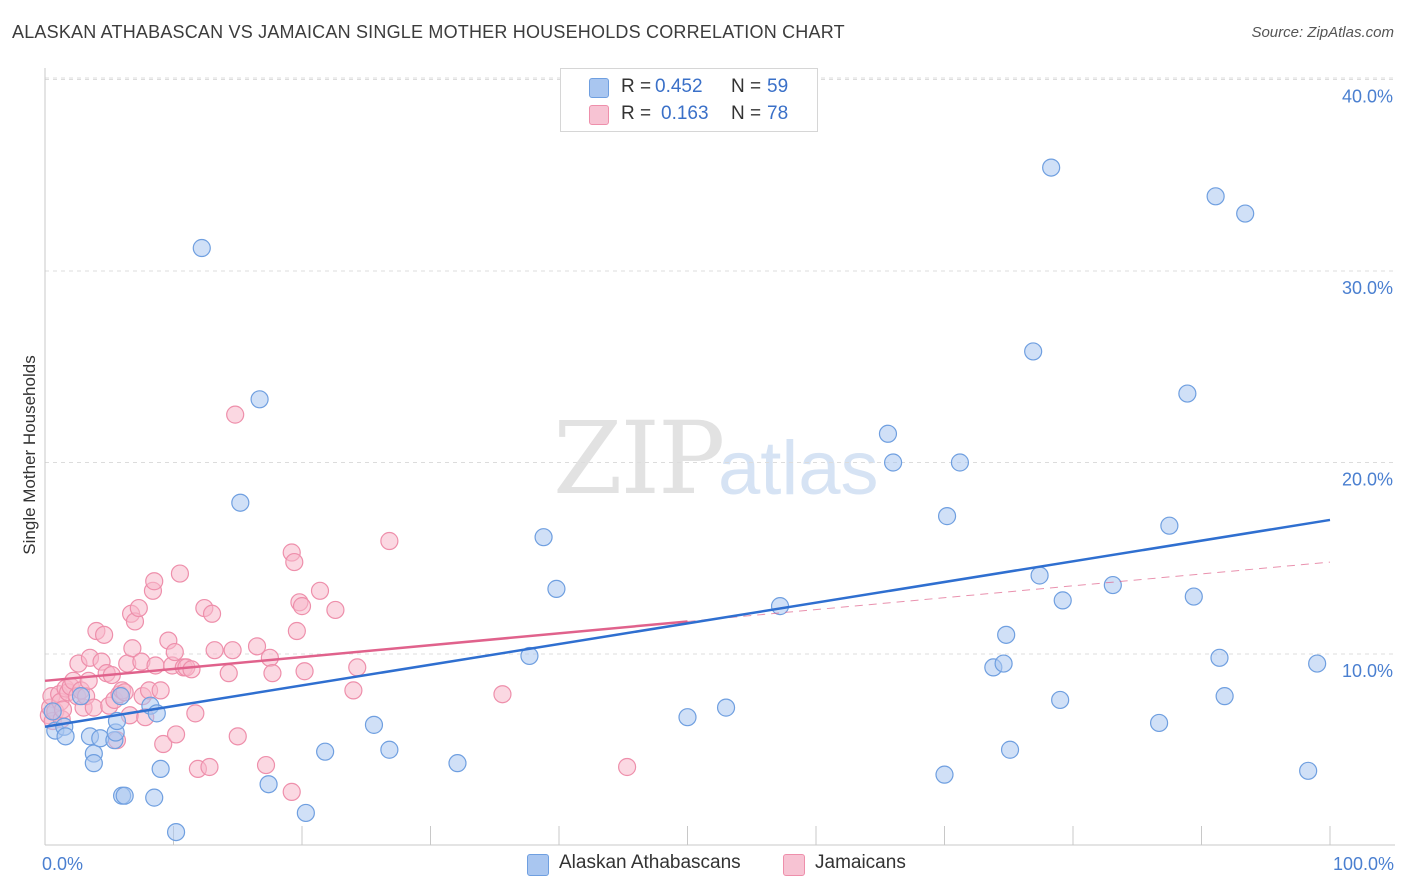  I want to click on source-label: Source: ZipAtlas.com, so click(1322, 32).